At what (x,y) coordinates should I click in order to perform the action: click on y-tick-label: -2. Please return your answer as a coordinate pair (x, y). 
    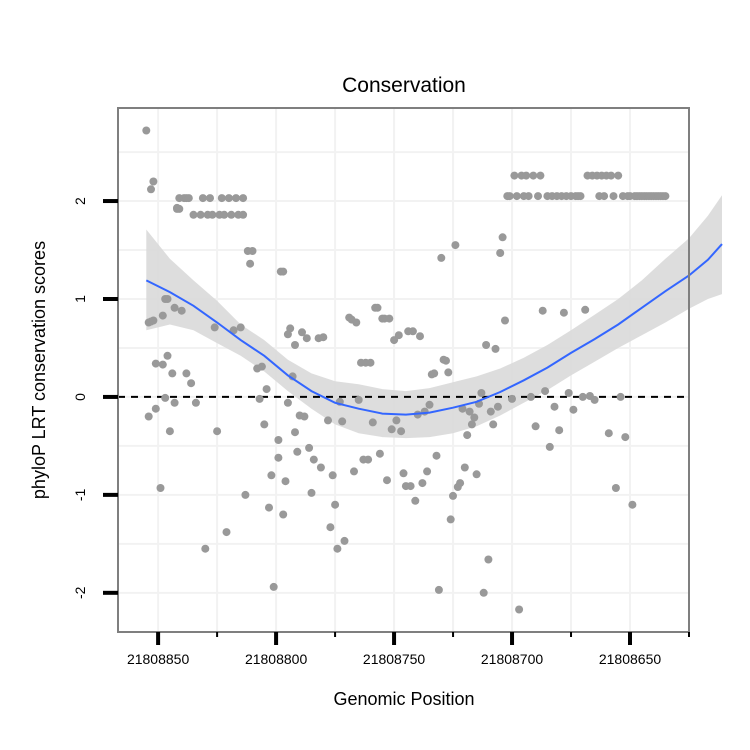
    Looking at the image, I should click on (80, 592).